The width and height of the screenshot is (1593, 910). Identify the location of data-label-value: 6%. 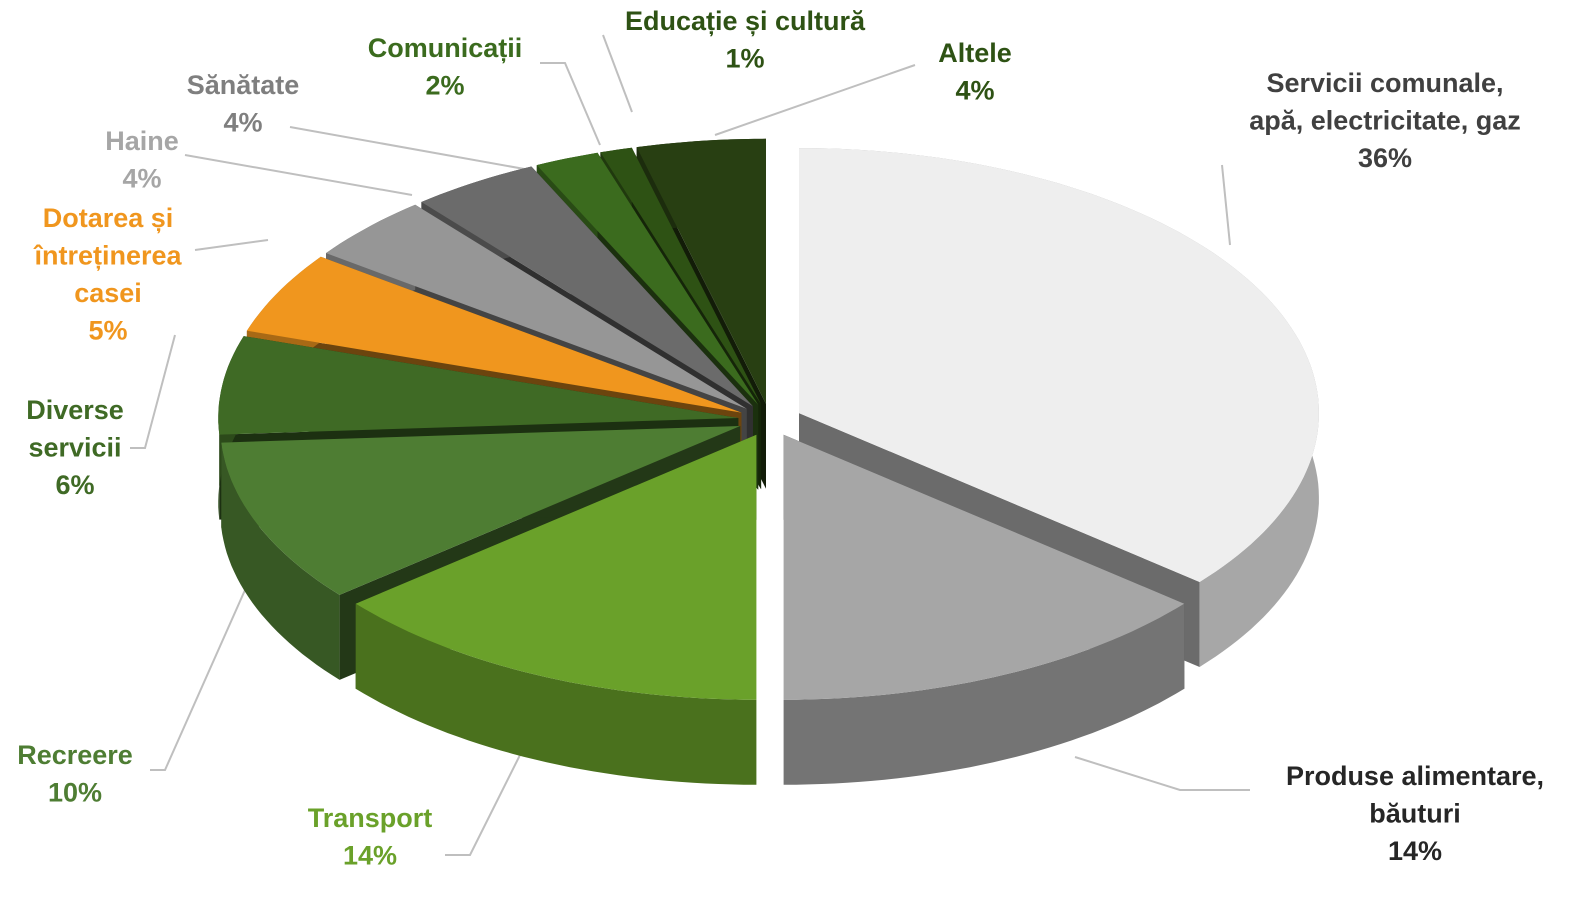
(74, 485).